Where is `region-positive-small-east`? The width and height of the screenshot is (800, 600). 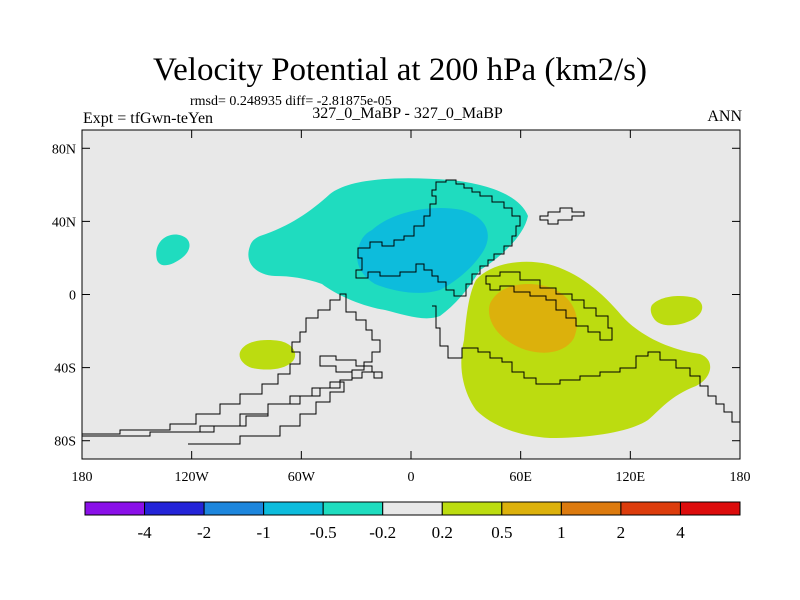 region-positive-small-east is located at coordinates (676, 311).